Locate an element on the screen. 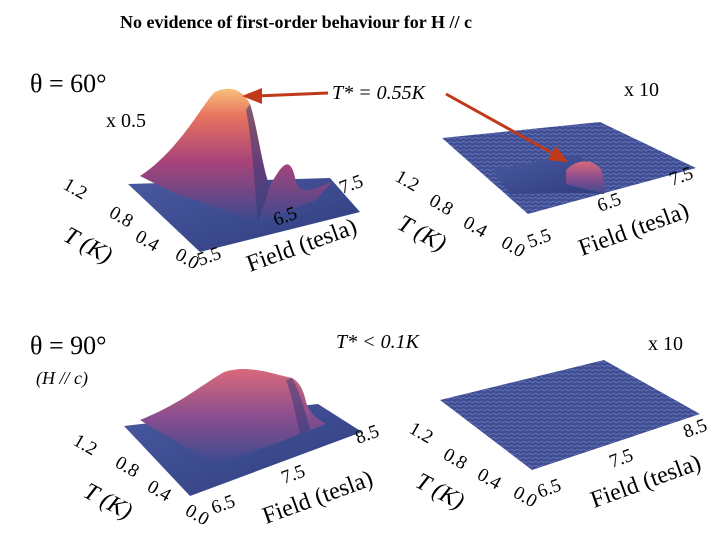  scale-label-bottom-right: x 10 is located at coordinates (665, 344).